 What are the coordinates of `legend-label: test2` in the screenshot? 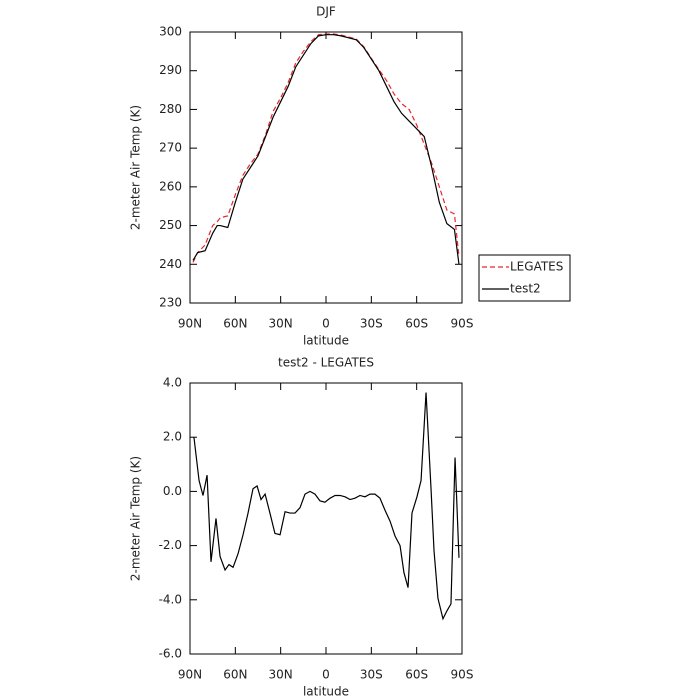 It's located at (525, 289).